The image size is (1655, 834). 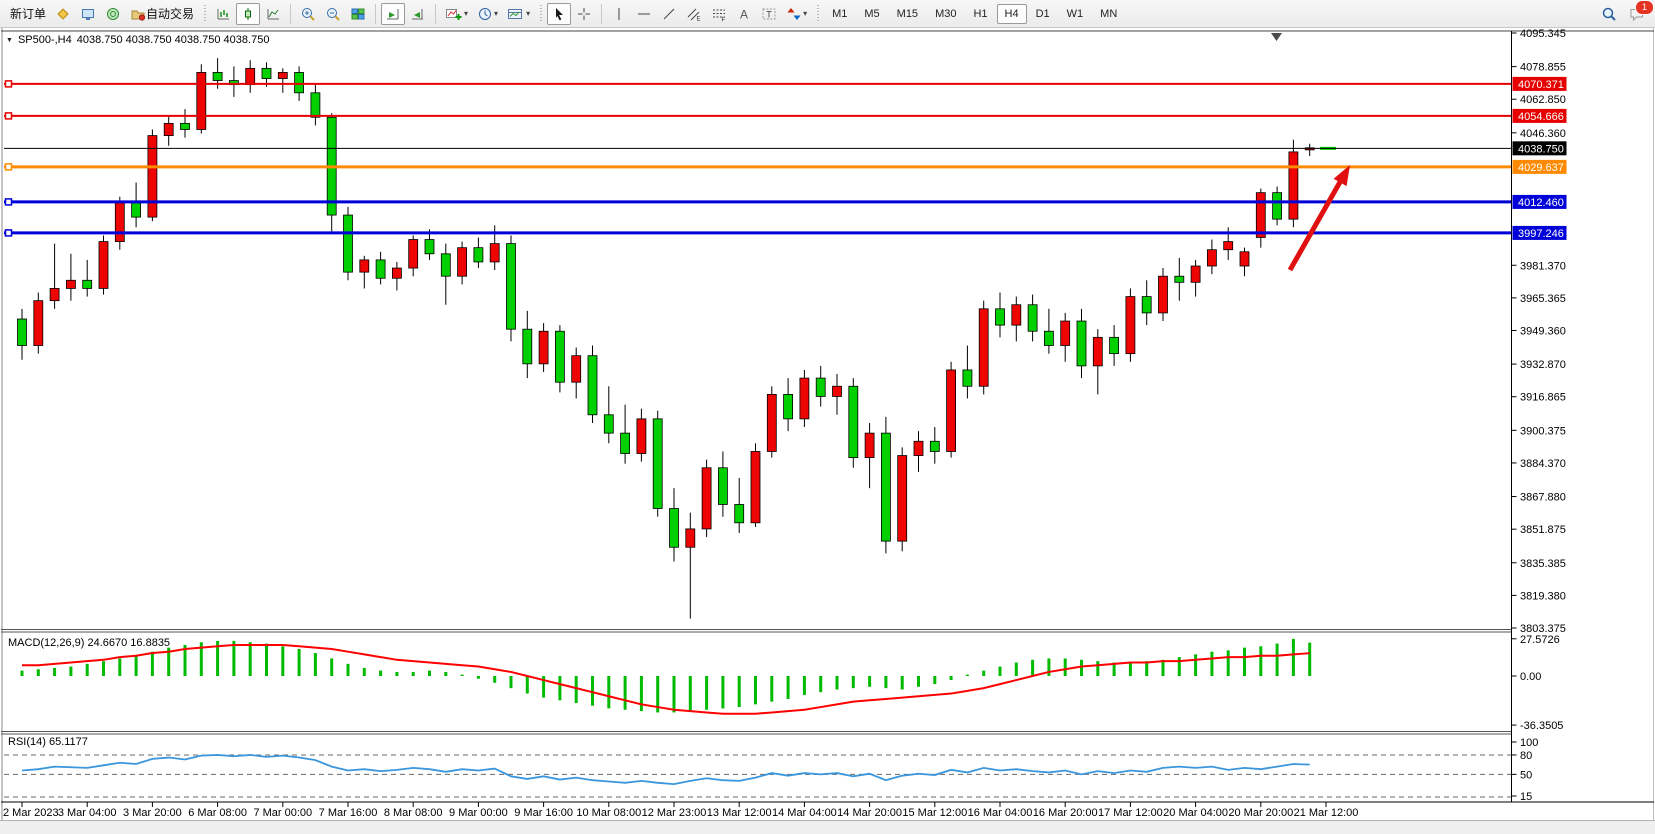 I want to click on crosshair-tool-button, so click(x=584, y=14).